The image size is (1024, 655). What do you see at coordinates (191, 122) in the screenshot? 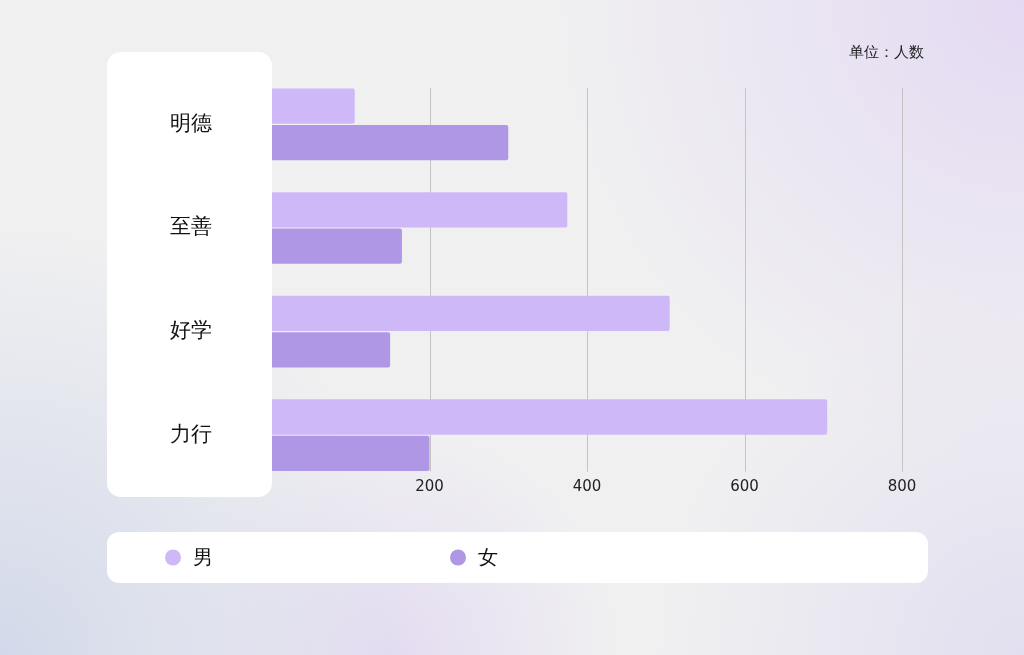
I see `y-tick-label: 明德` at bounding box center [191, 122].